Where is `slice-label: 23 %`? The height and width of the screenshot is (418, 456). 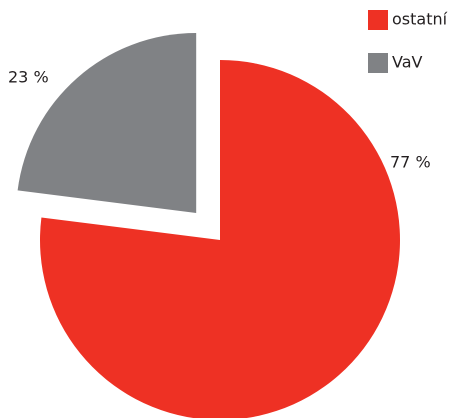
slice-label: 23 % is located at coordinates (28, 77).